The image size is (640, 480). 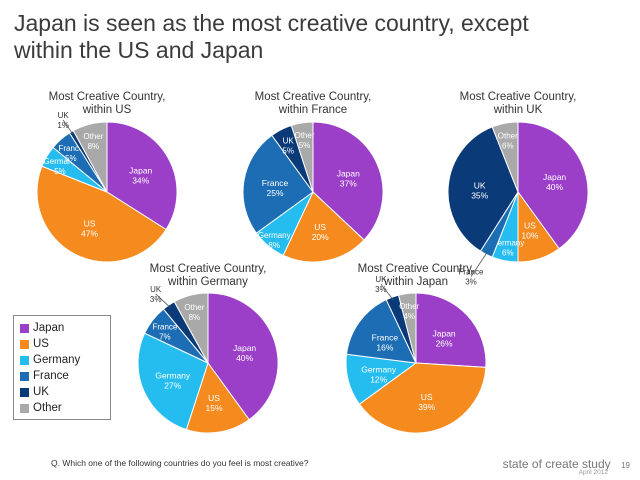 I want to click on chart-5-label-other: Other 4%, so click(x=409, y=311).